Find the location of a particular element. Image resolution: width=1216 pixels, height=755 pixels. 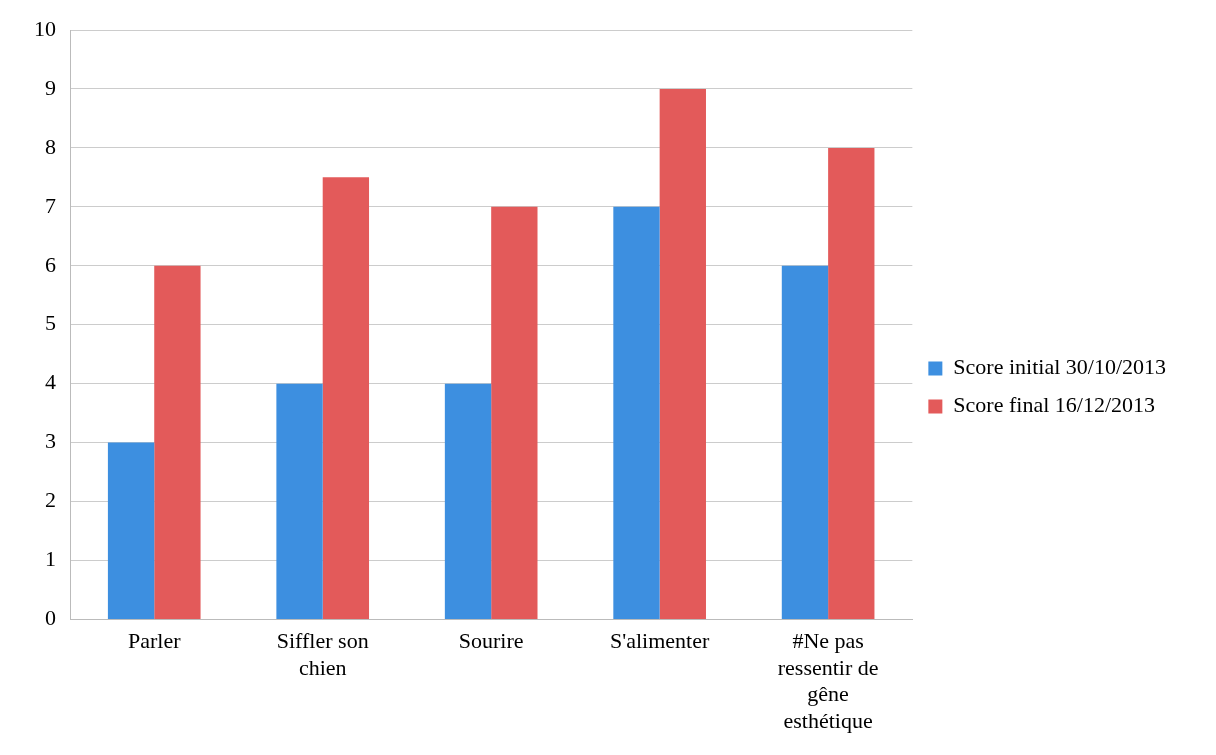

y-tick-label: 0 is located at coordinates (50, 618).